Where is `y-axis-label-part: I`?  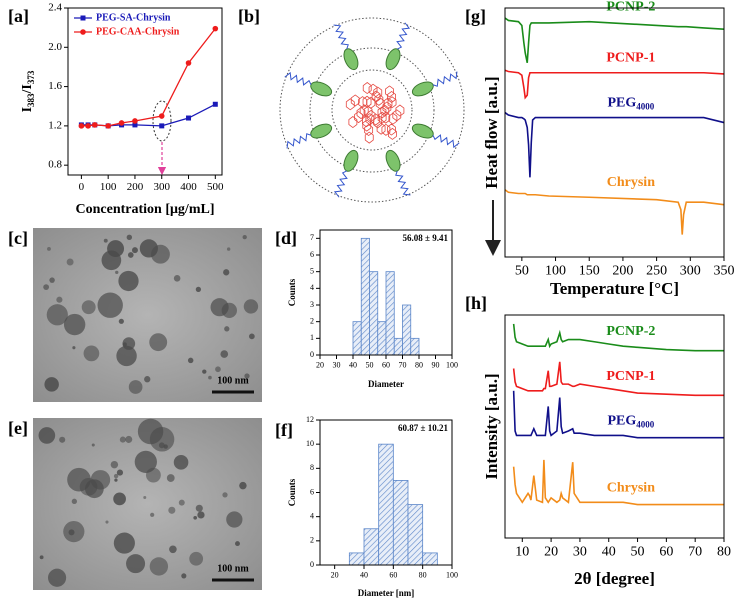
y-axis-label-part: I is located at coordinates (27, 109).